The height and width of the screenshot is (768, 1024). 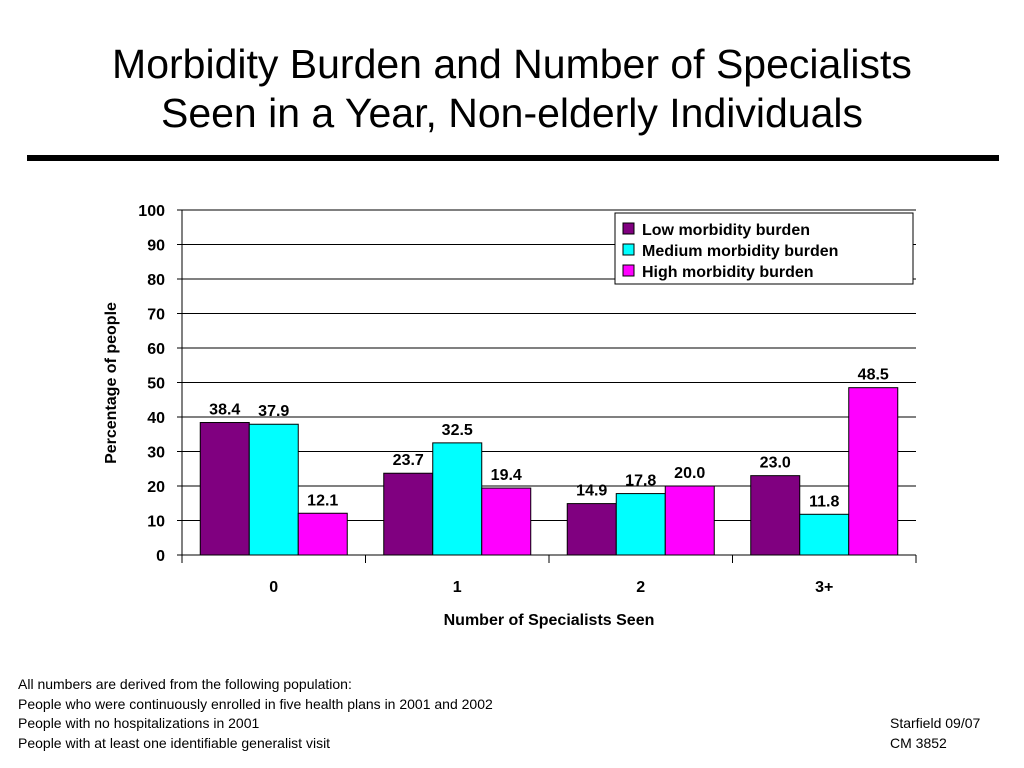 I want to click on footnote-line: People with no hospitalizations in 2001, so click(x=139, y=723).